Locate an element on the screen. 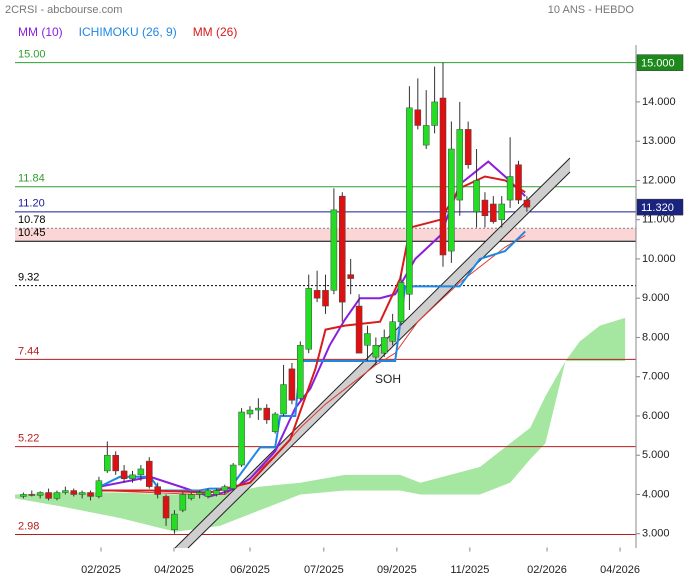 This screenshot has height=580, width=684. y-tick-label: 4.000 is located at coordinates (656, 494).